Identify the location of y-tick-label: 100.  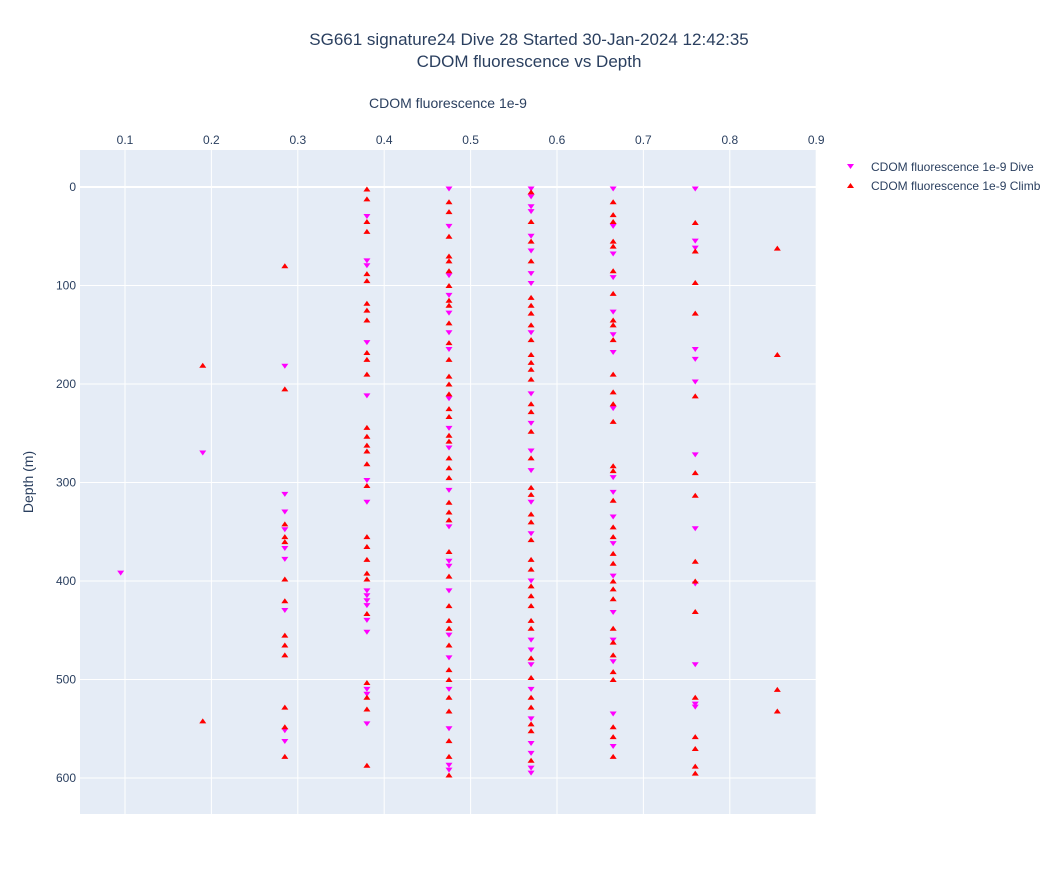
(66, 286).